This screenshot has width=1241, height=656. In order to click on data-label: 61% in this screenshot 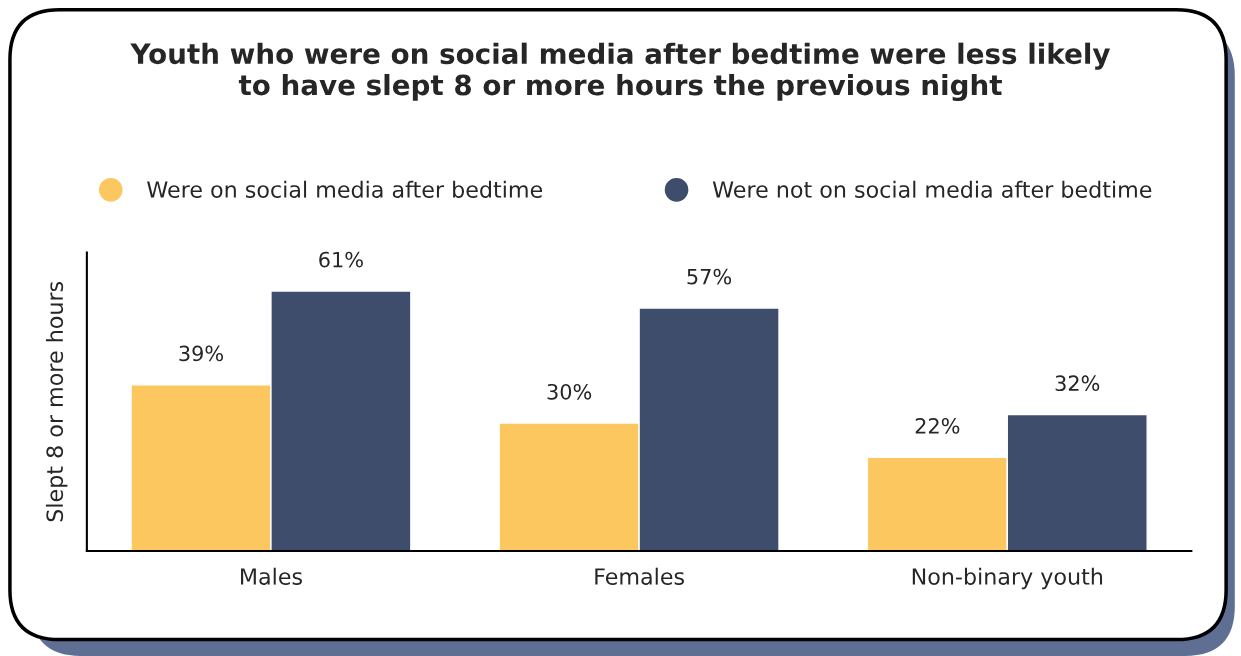, I will do `click(341, 259)`.